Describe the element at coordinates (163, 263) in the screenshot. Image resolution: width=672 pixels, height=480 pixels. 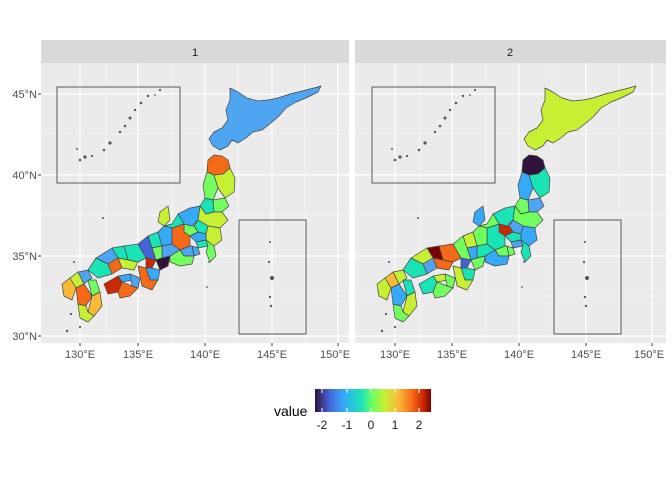
I see `facet-1-region-mie` at that location.